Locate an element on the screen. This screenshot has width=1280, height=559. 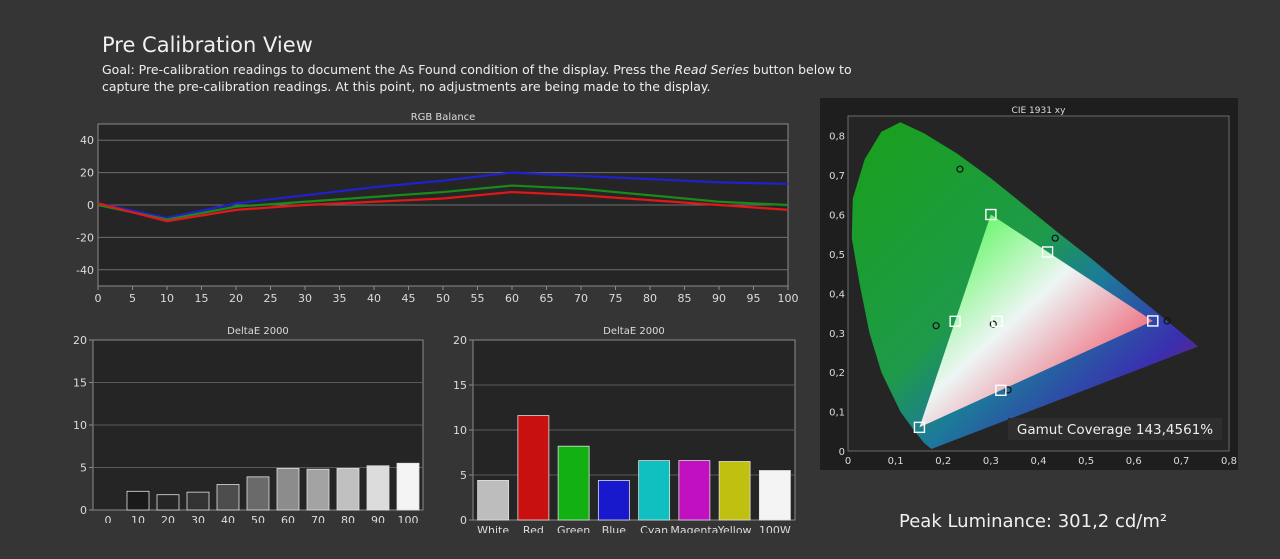
x-tick-label: 0,2 is located at coordinates (943, 461).